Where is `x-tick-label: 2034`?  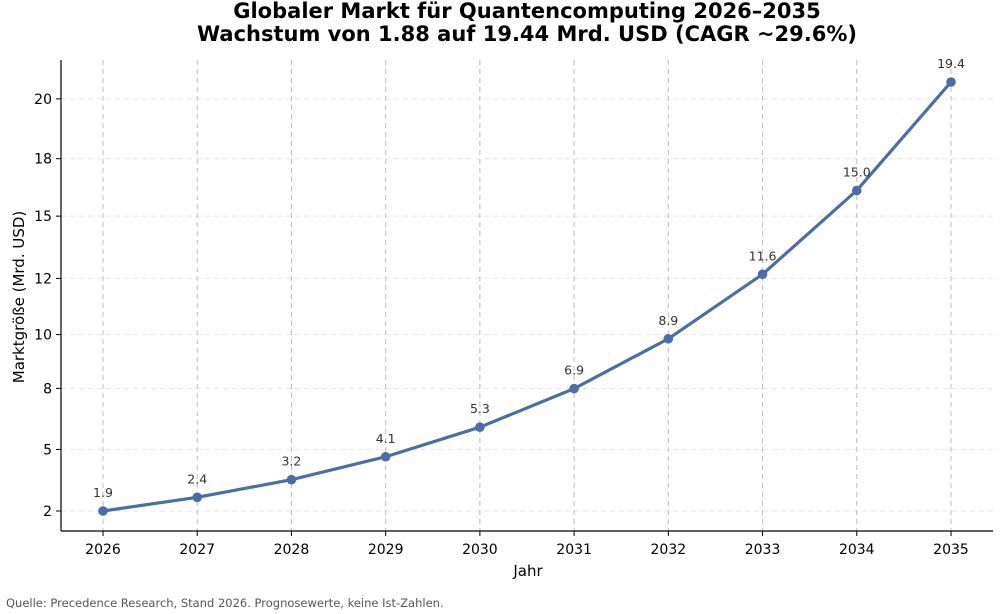
x-tick-label: 2034 is located at coordinates (857, 550).